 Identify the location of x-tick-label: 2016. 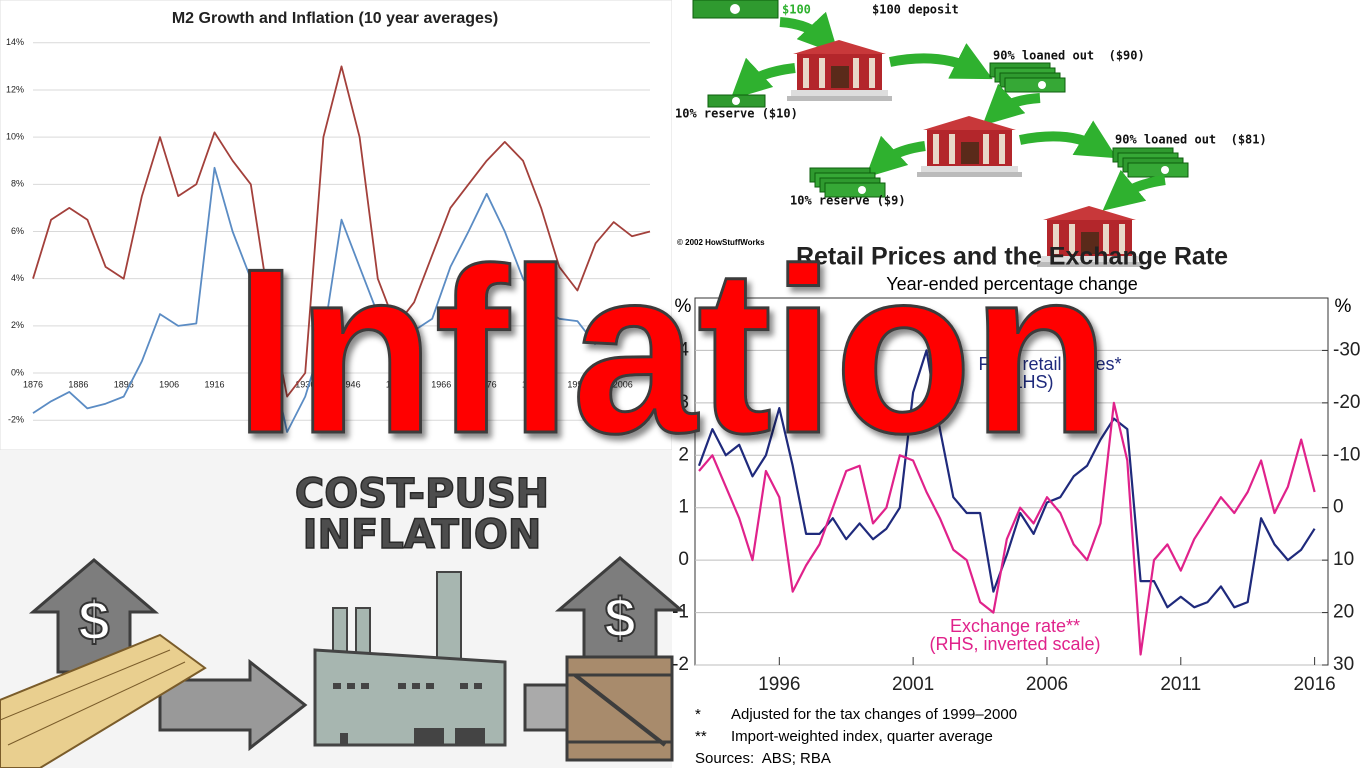
(1314, 684).